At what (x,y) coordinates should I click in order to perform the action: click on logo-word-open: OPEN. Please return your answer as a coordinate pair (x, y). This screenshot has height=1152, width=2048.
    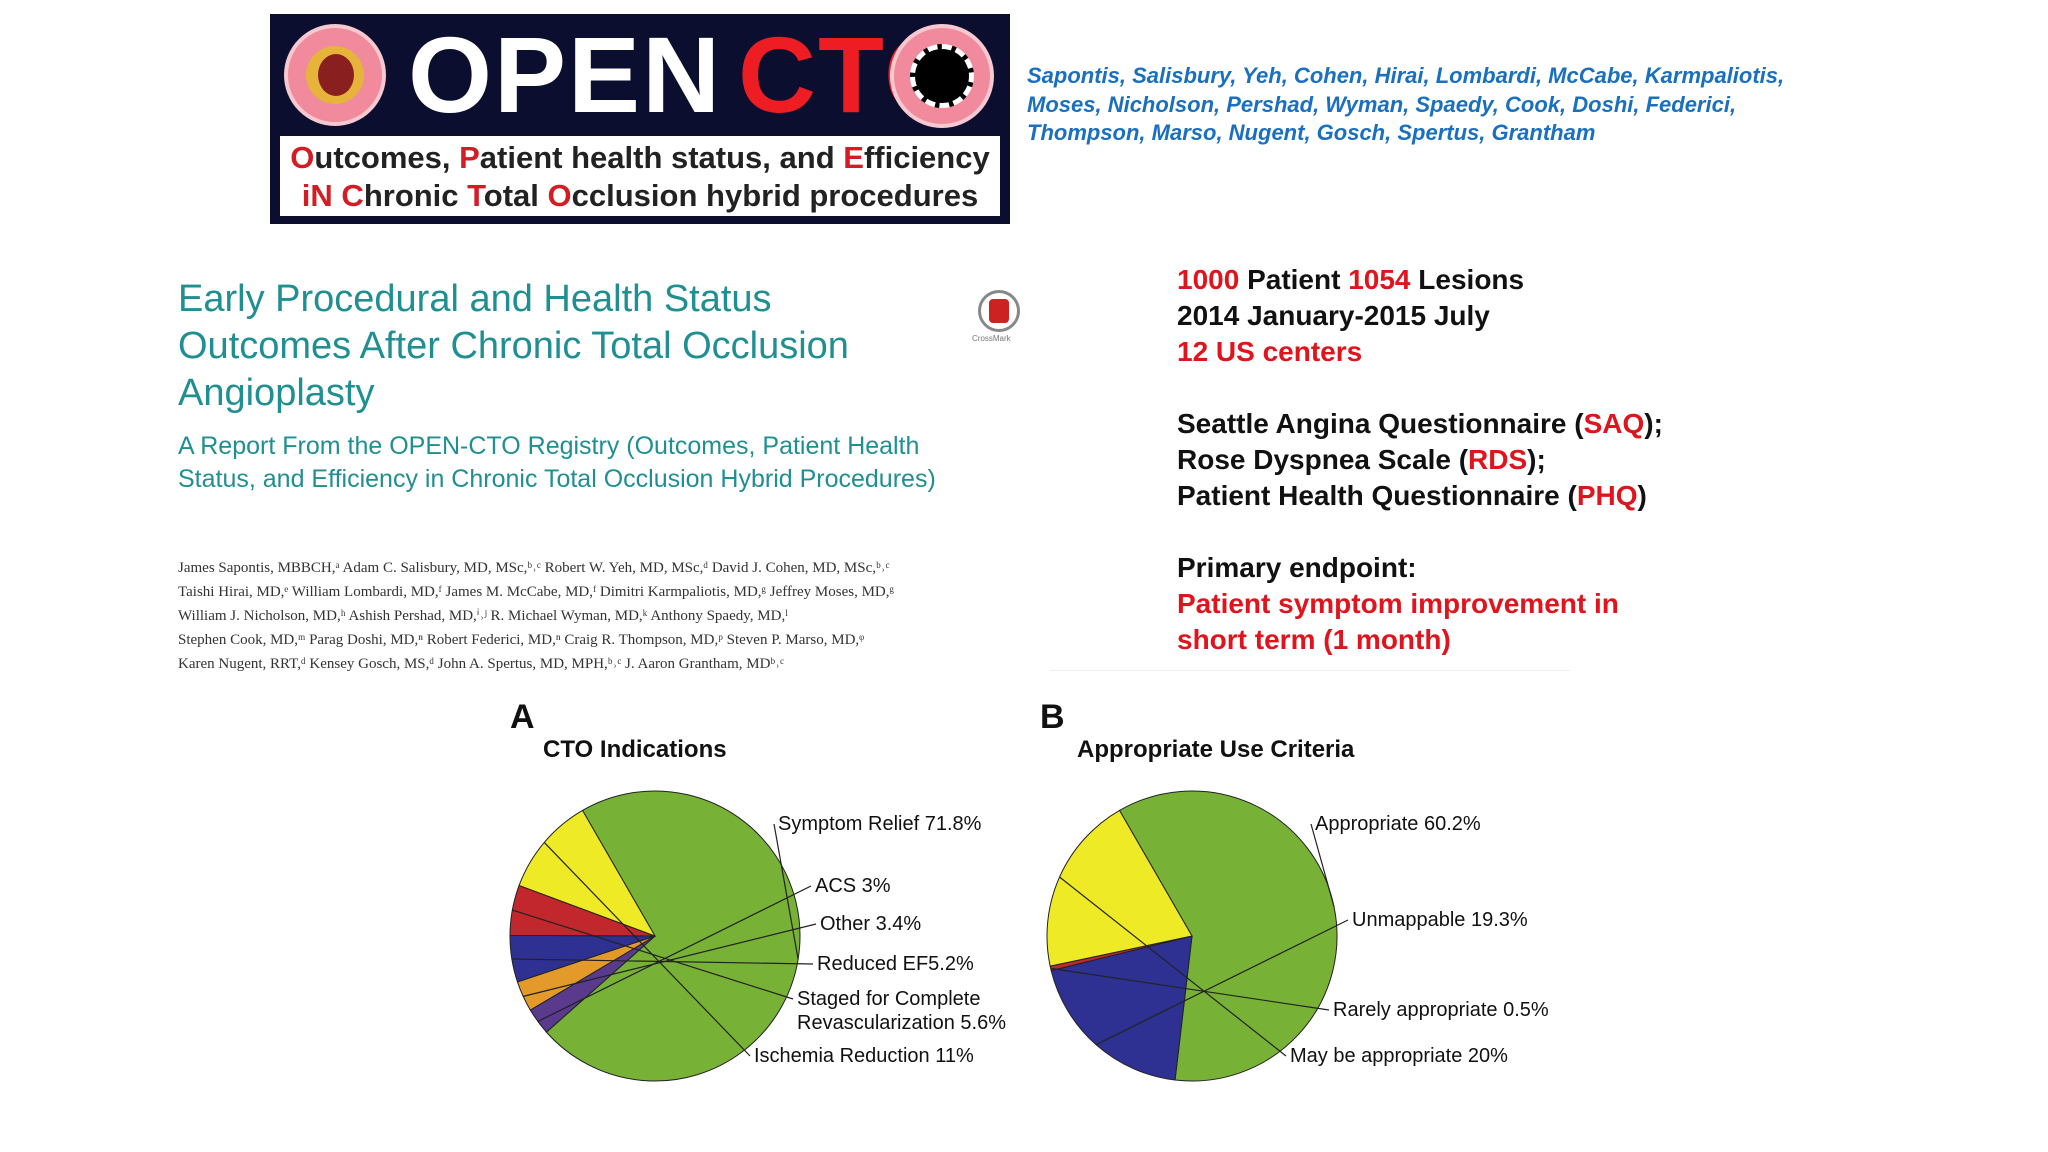
    Looking at the image, I should click on (565, 74).